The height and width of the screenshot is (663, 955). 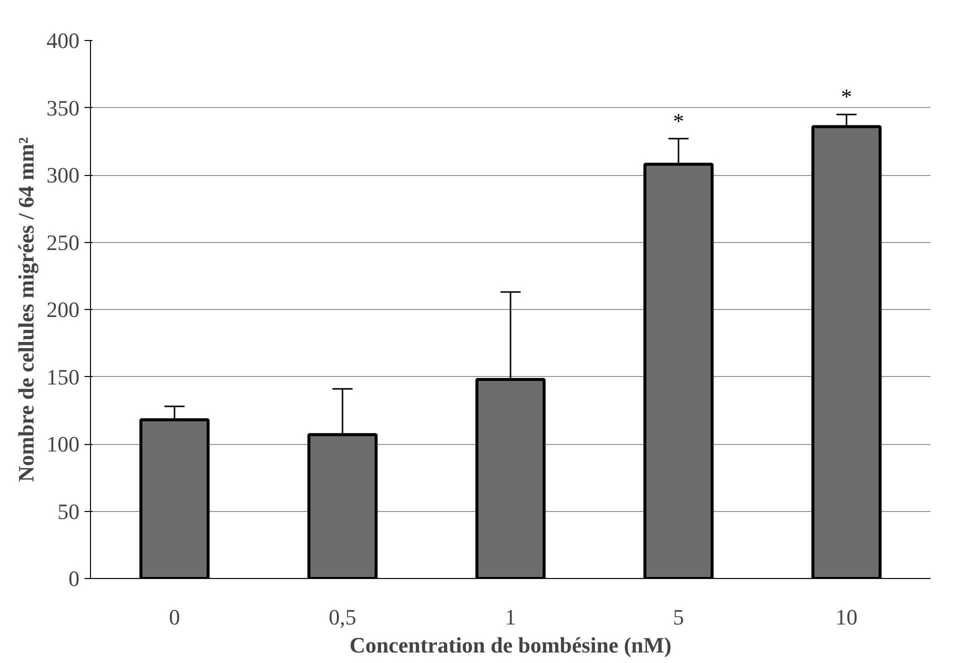 What do you see at coordinates (63, 444) in the screenshot?
I see `y-tick-label: 100` at bounding box center [63, 444].